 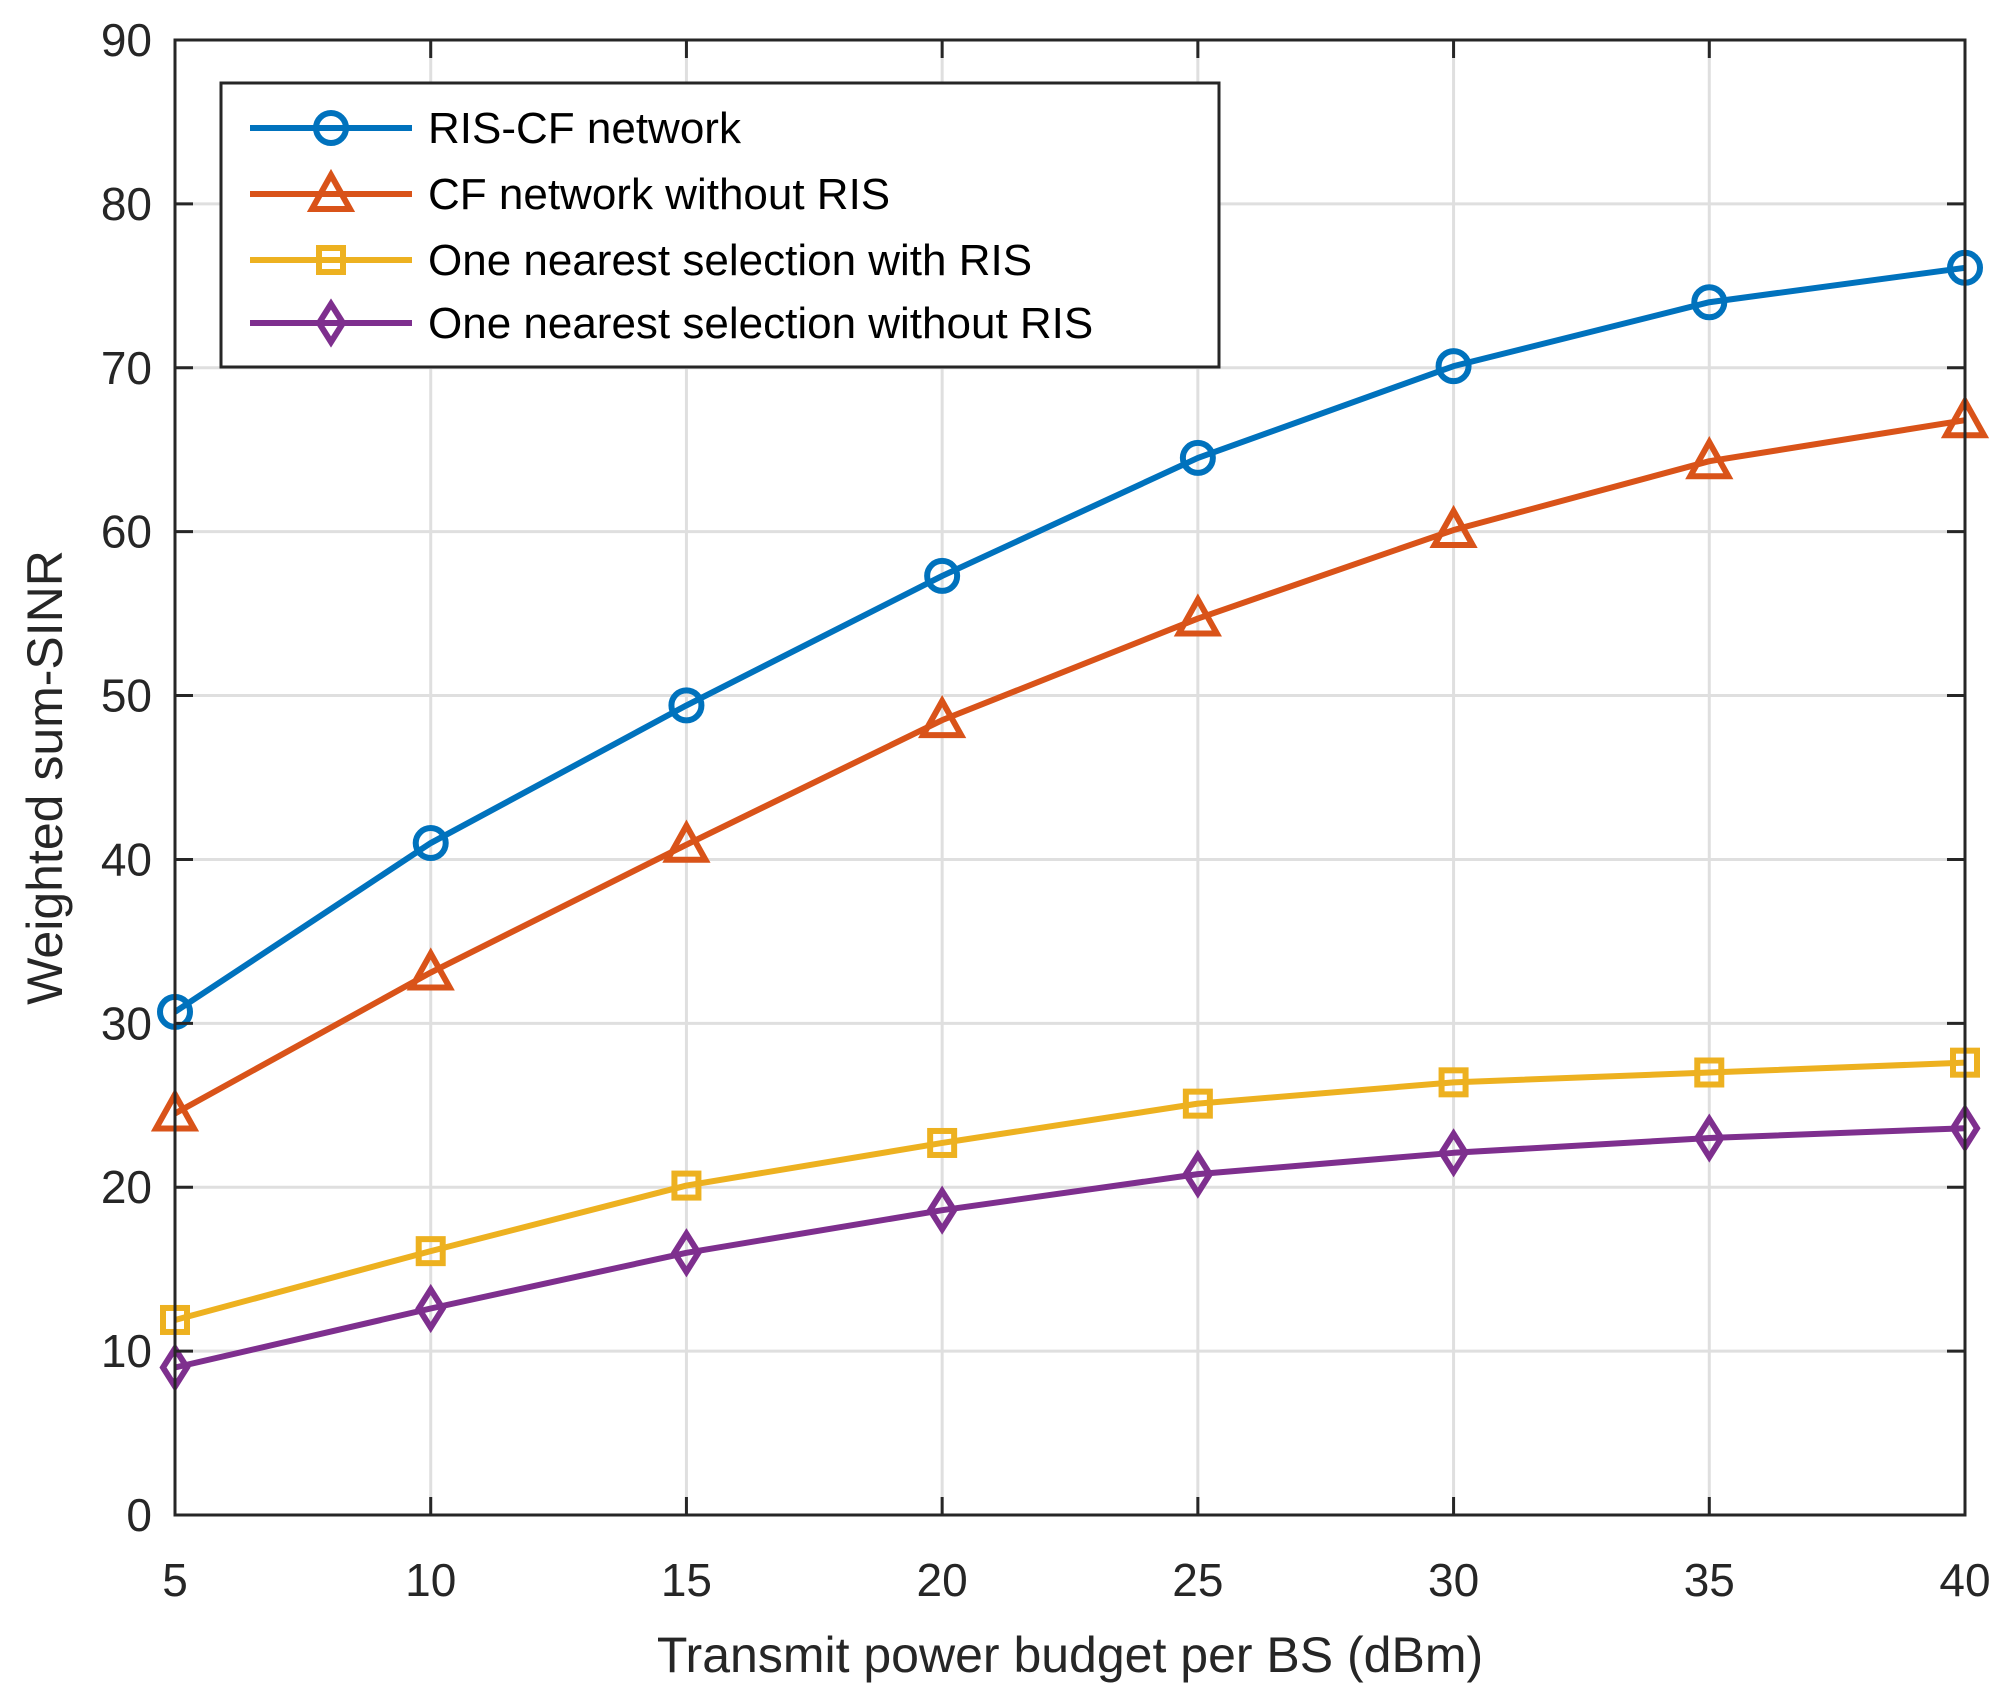 I want to click on y-tick-label: 60, so click(x=126, y=532).